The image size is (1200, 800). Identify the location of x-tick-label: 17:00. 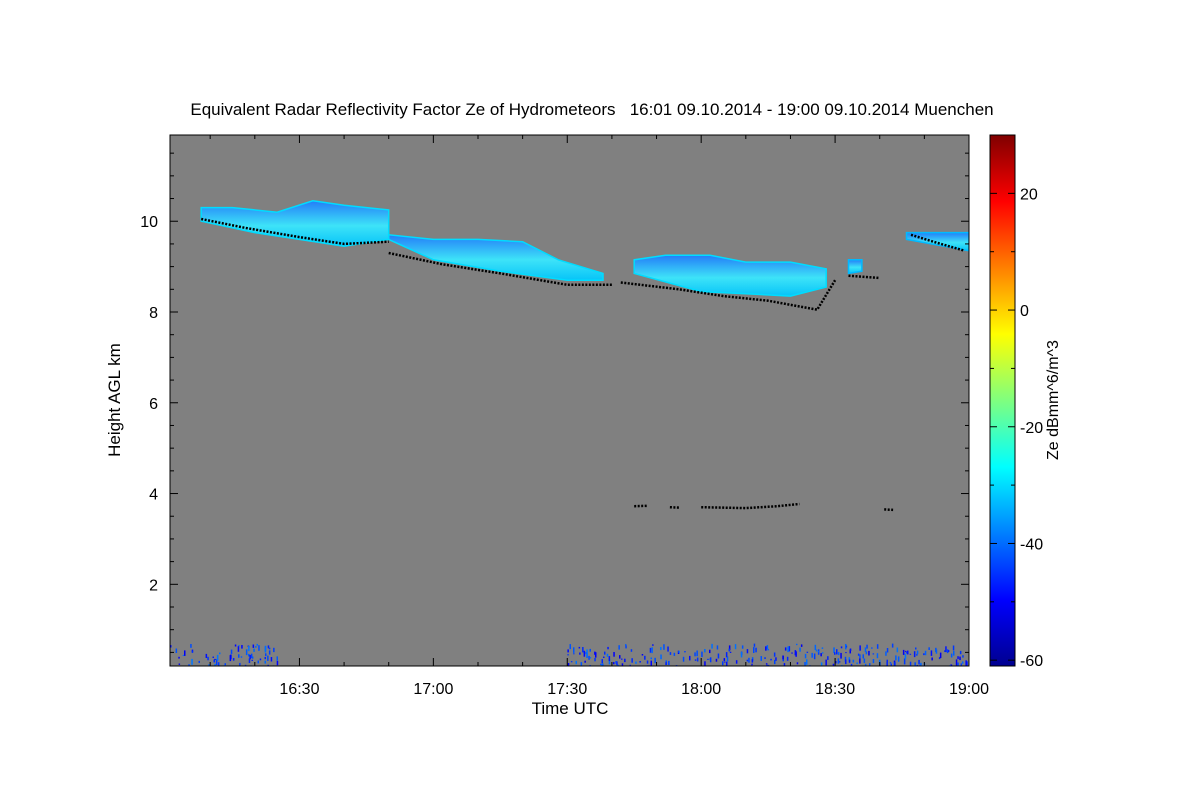
(433, 689).